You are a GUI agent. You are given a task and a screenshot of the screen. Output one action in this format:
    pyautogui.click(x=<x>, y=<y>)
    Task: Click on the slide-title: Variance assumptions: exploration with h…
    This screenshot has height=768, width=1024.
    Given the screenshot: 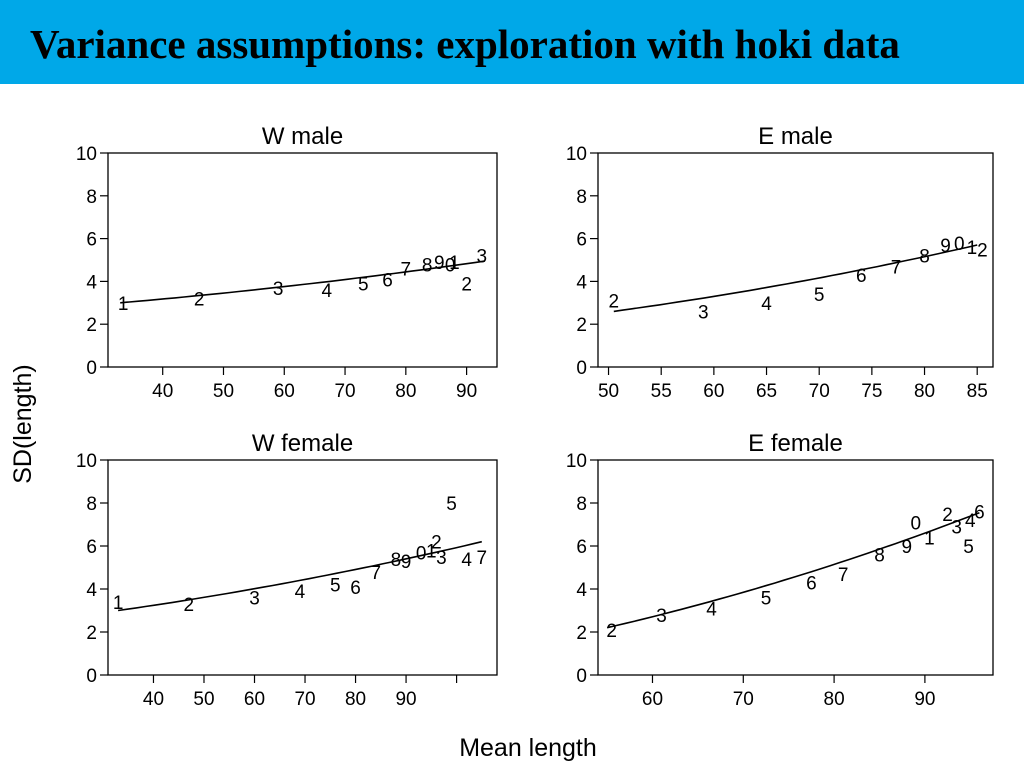 What is the action you would take?
    pyautogui.click(x=465, y=44)
    